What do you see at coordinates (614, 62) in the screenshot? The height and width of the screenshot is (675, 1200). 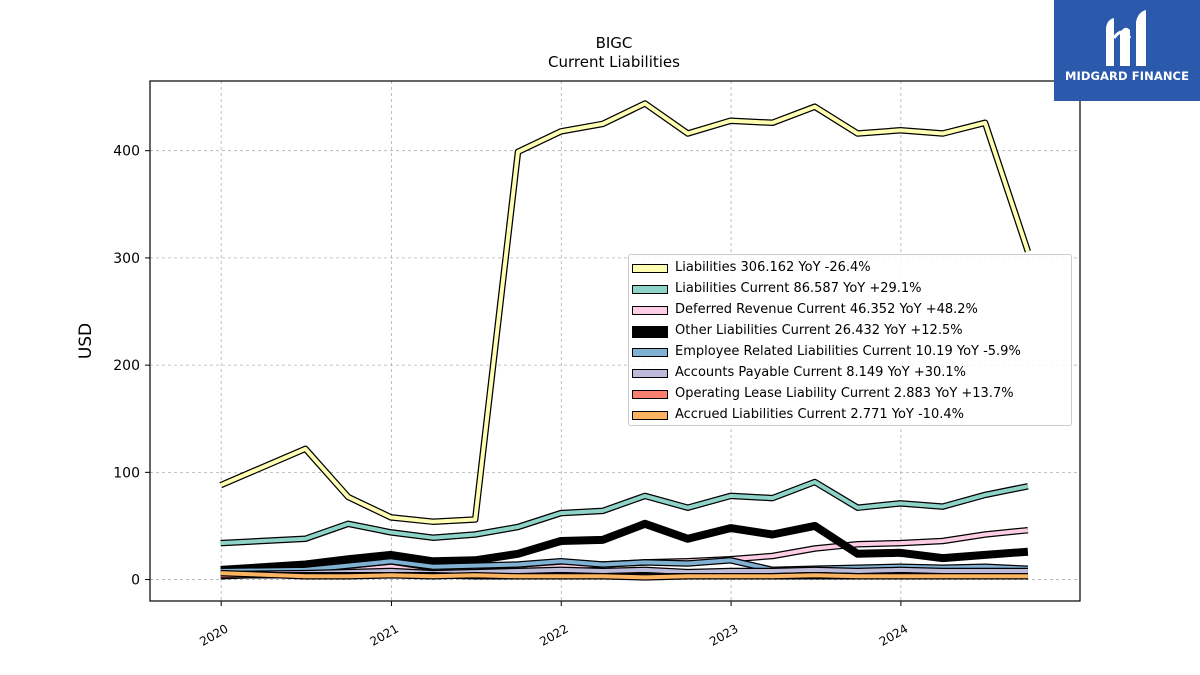 I see `chart-subtitle: Current Liabilities` at bounding box center [614, 62].